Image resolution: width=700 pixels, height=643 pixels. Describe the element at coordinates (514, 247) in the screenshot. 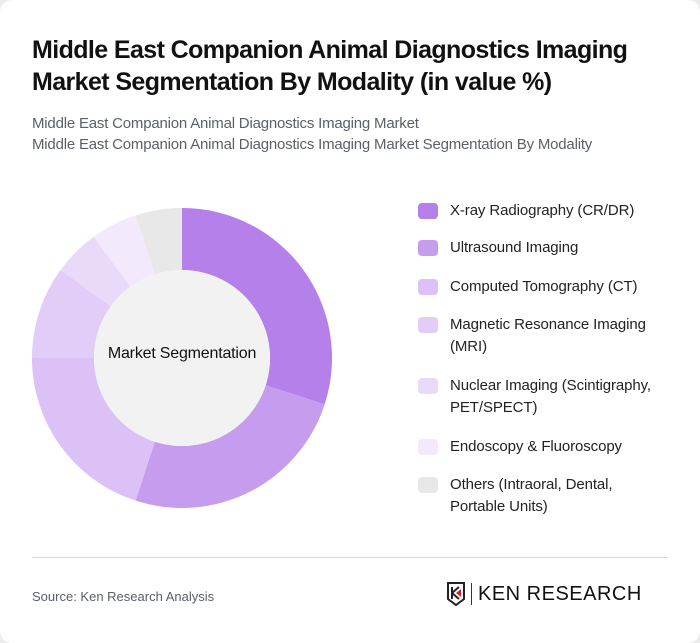

I see `legend-label: Ultrasound Imaging` at that location.